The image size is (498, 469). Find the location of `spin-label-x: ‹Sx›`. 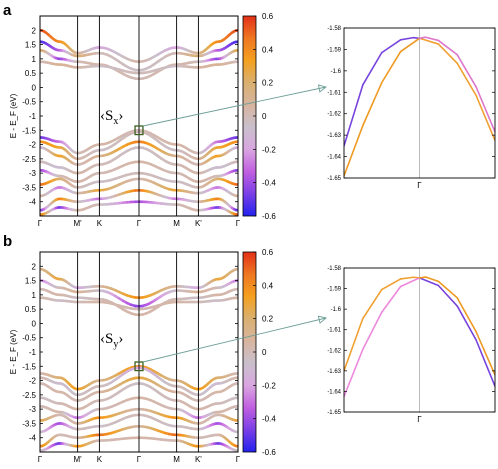

spin-label-x: ‹Sx› is located at coordinates (111, 117).